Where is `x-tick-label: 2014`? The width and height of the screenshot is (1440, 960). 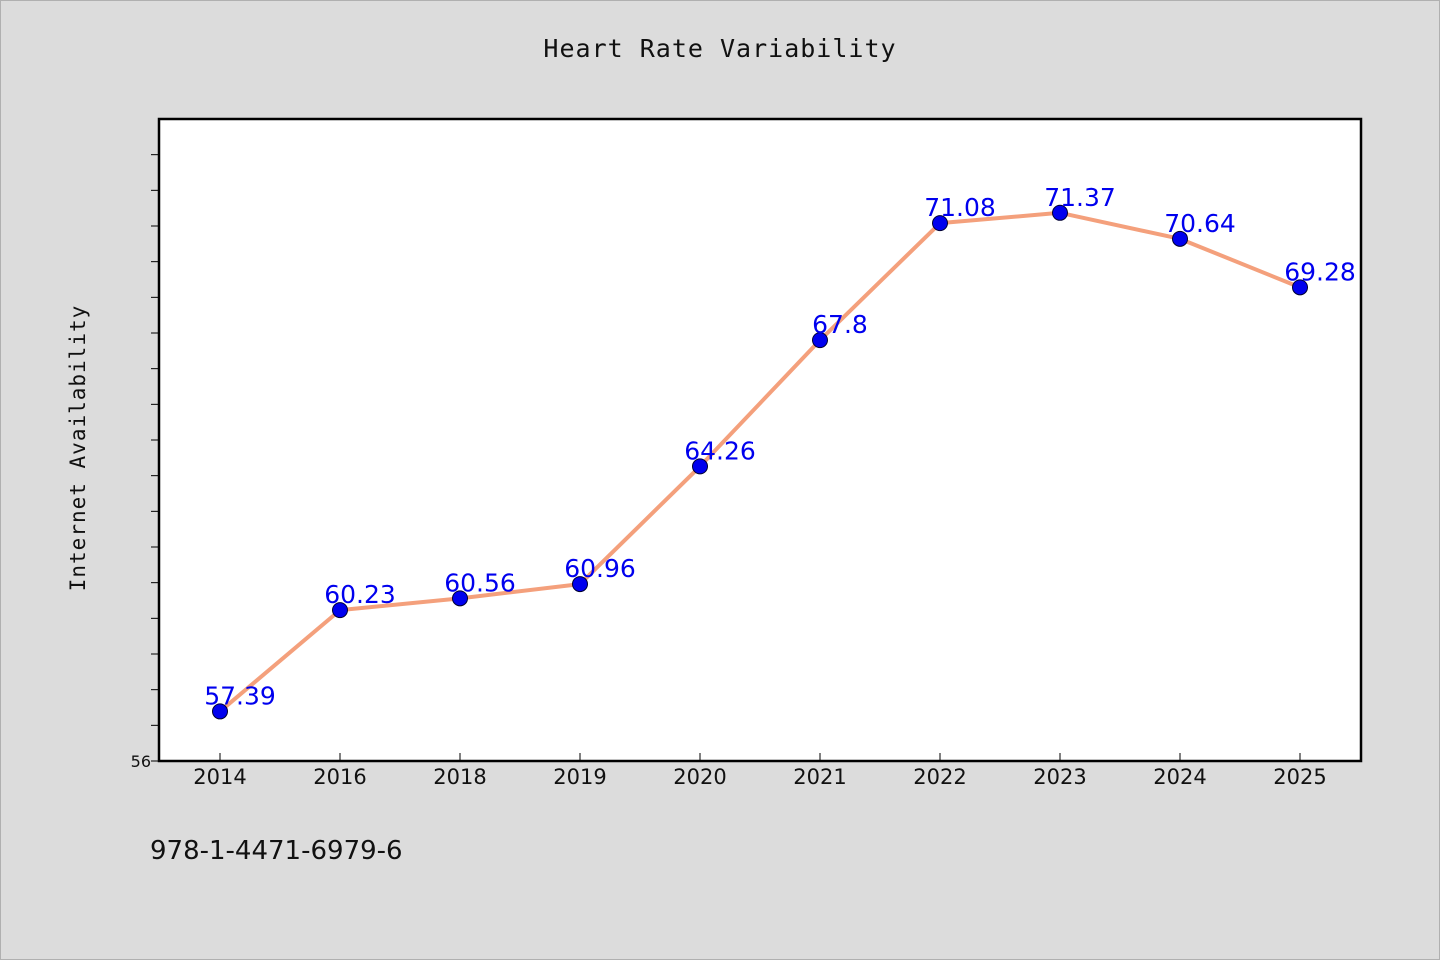
x-tick-label: 2014 is located at coordinates (219, 777).